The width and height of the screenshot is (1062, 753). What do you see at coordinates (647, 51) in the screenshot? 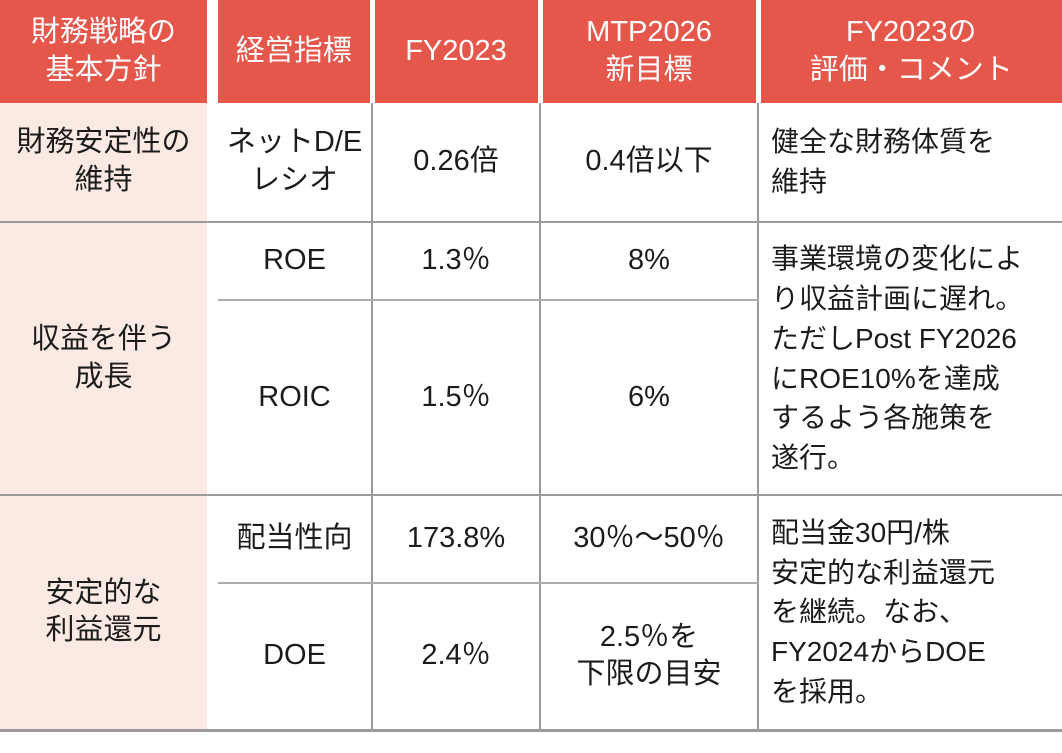
I see `header-target: MTP2026 新目標` at bounding box center [647, 51].